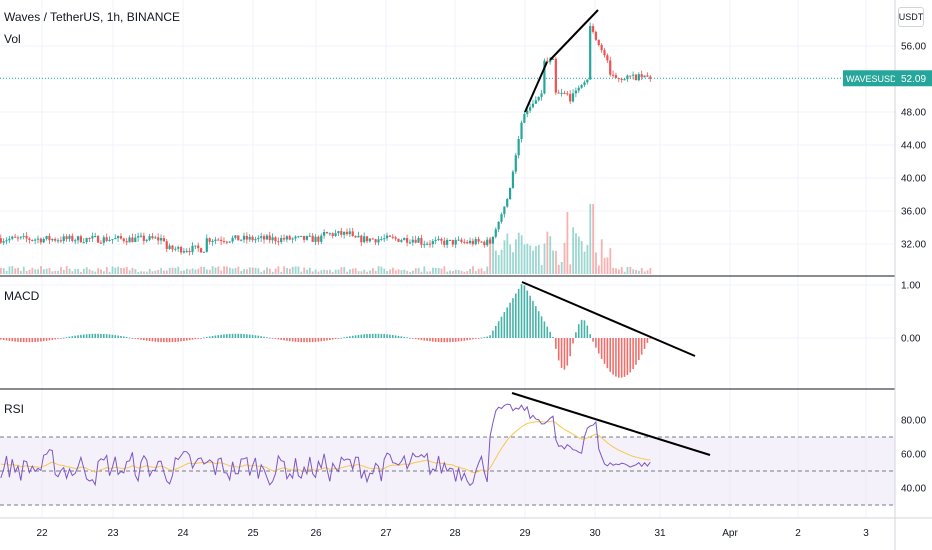  I want to click on symbol-title: Waves / TetherUS, 1h, BINANCE, so click(92, 17).